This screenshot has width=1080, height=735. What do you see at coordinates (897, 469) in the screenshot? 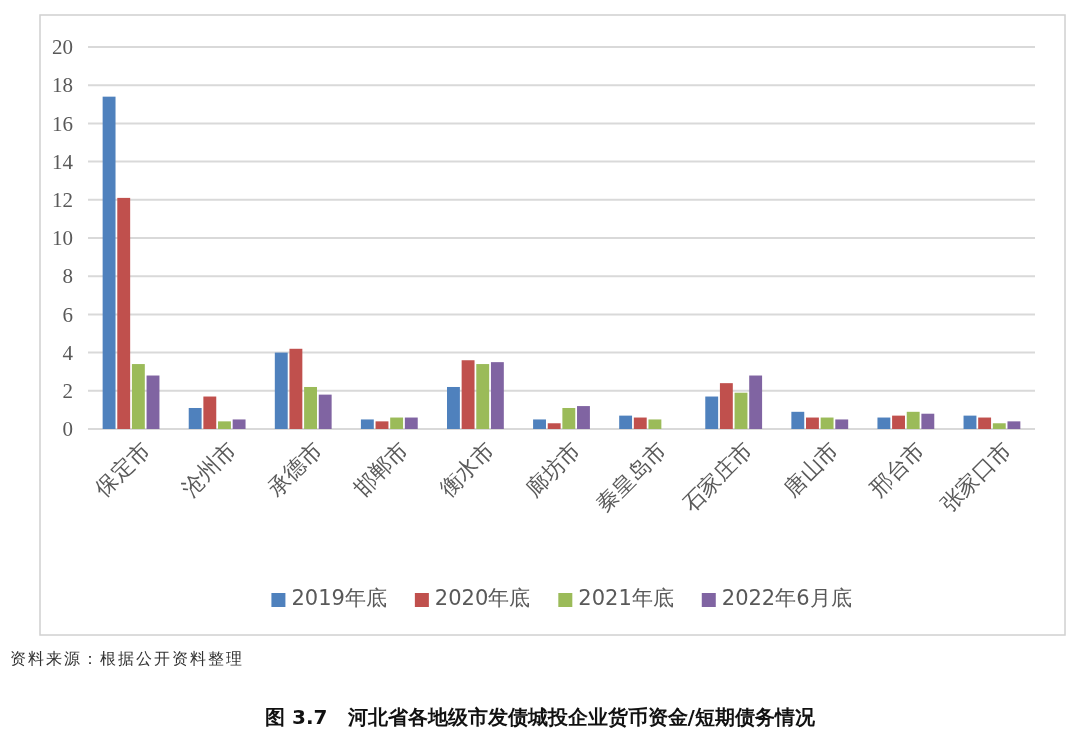
I see `x-tick-label: 邢台市` at bounding box center [897, 469].